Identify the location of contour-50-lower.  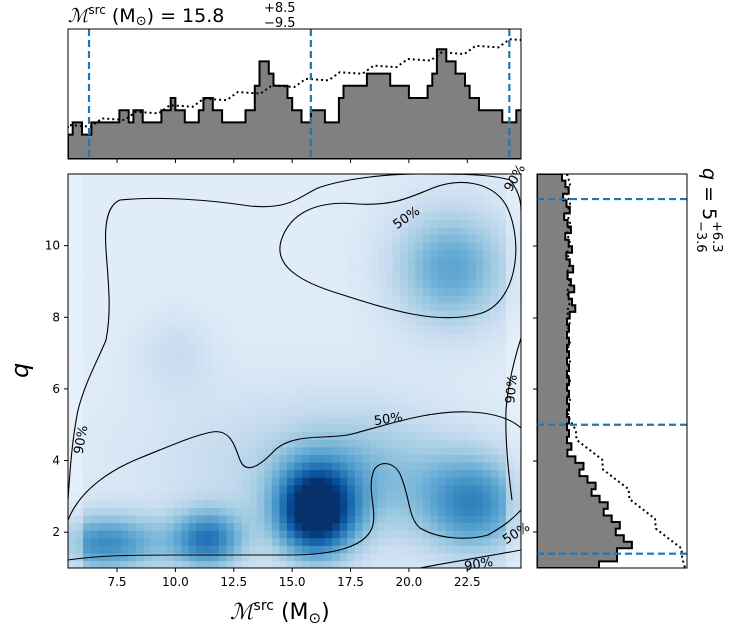
(294, 466).